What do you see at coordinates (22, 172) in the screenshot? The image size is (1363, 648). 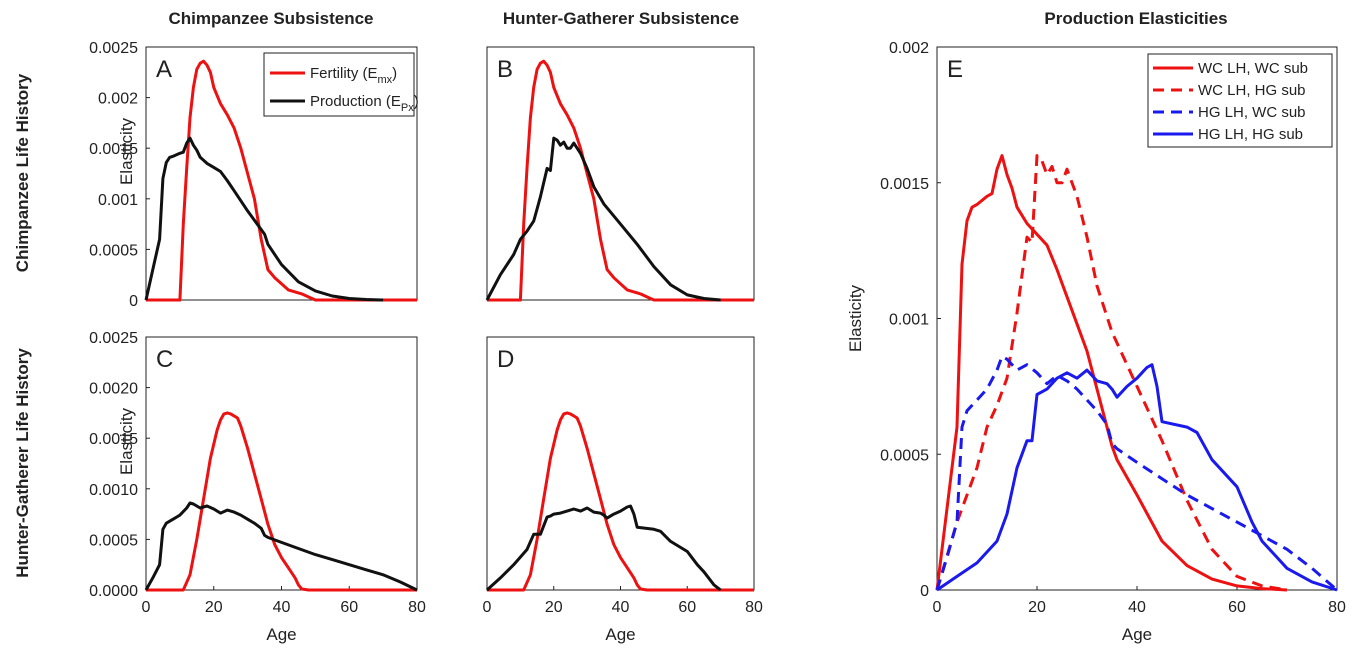 I see `row-title-chimpanzee: Chimpanzee Life History` at bounding box center [22, 172].